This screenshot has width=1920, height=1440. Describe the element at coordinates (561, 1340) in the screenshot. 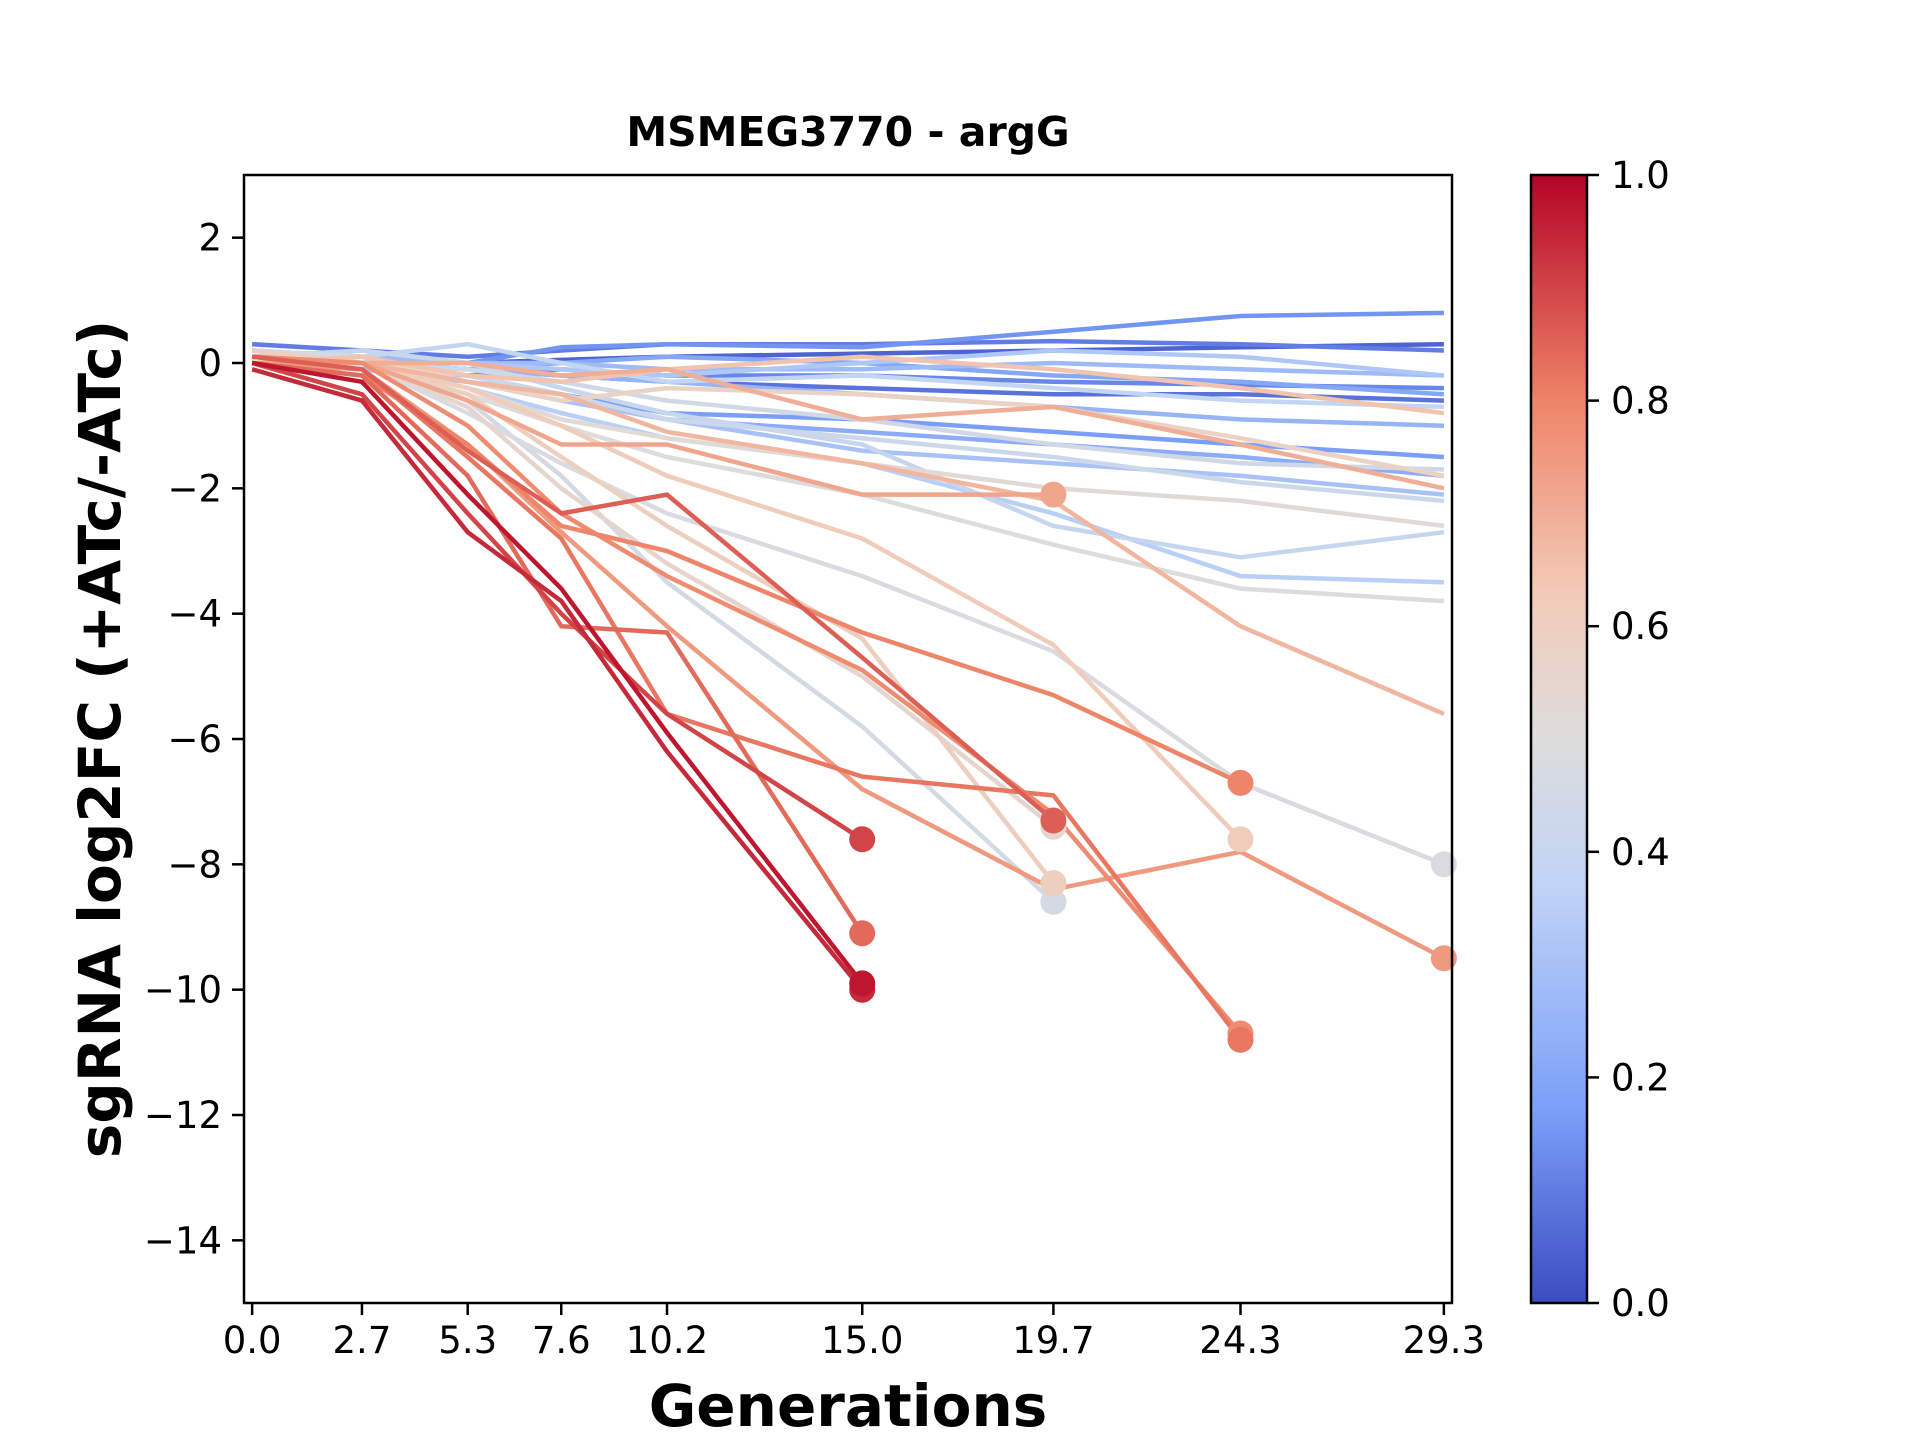

I see `x-tick-label: 7.6` at that location.